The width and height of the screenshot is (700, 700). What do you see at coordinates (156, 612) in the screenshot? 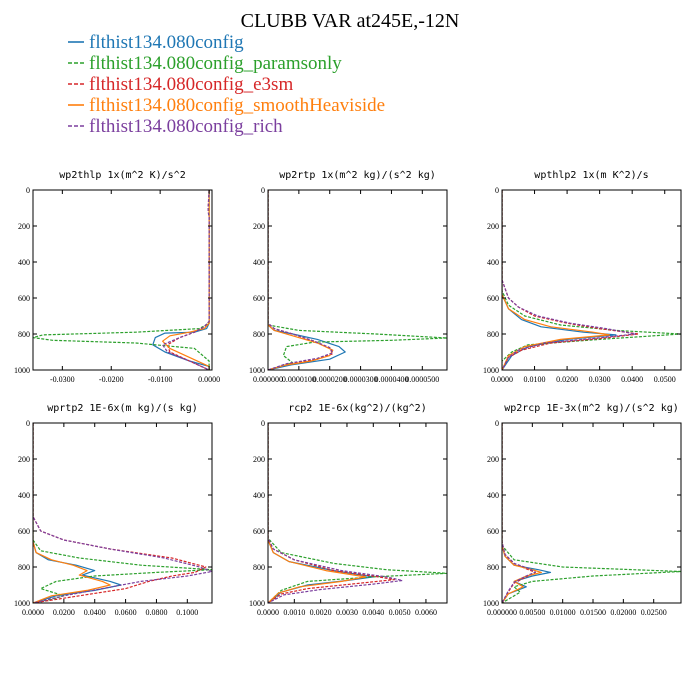
I see `x-tick-label: 0.0800` at bounding box center [156, 612].